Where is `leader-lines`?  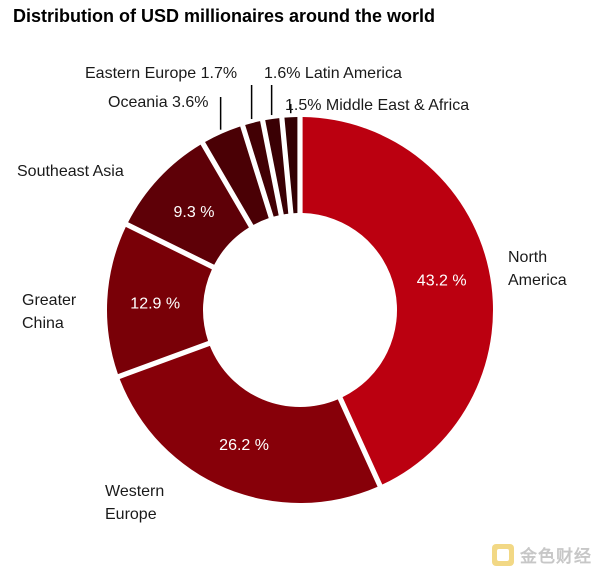 leader-lines is located at coordinates (255, 107).